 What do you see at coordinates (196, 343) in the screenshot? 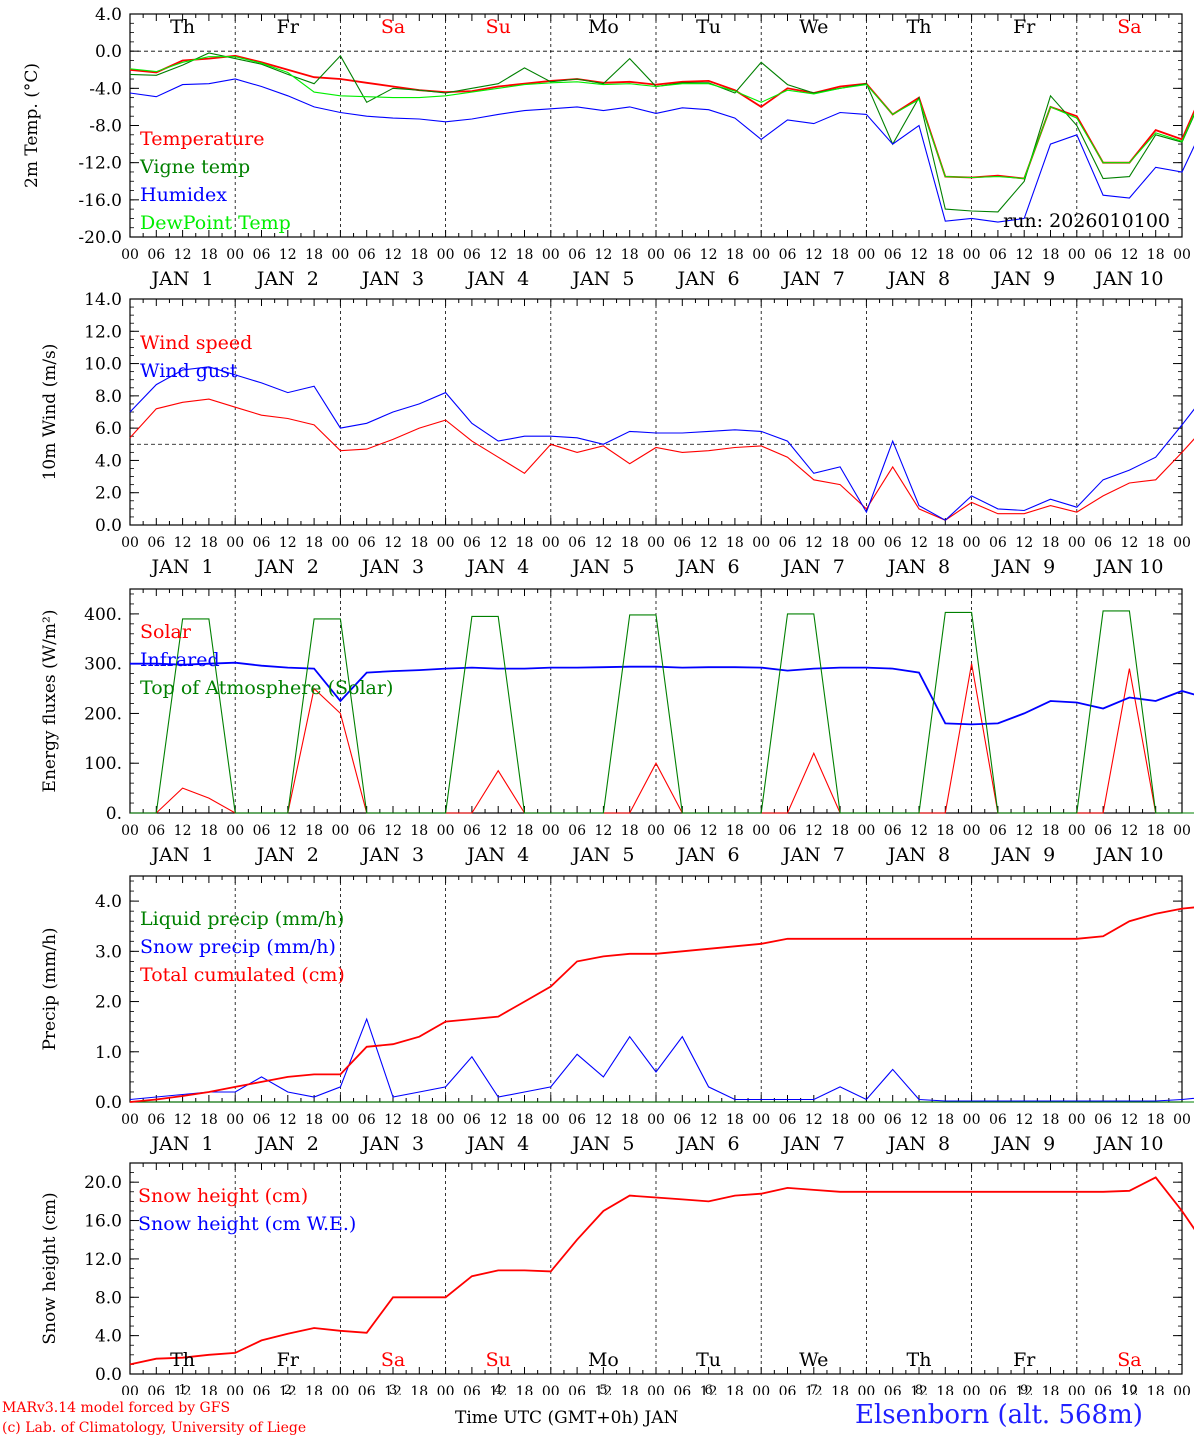
I see `legend-entry: Wind speed` at bounding box center [196, 343].